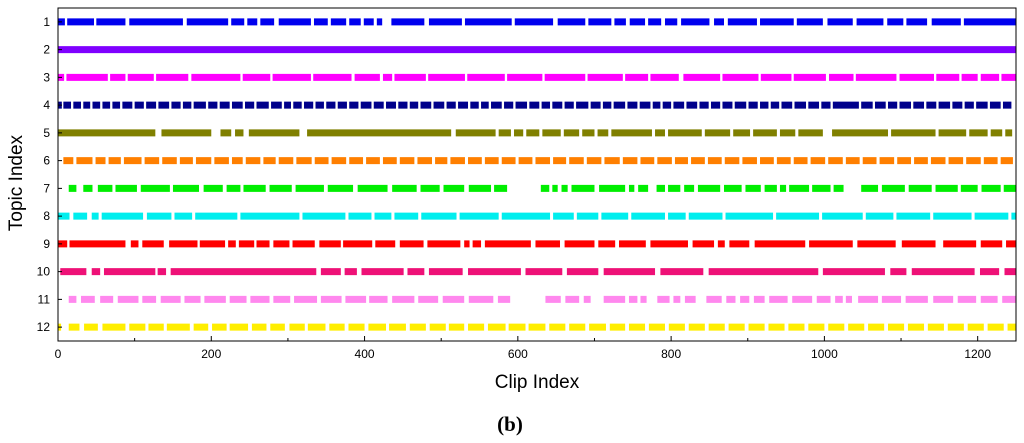  I want to click on x-tick-label: 1000, so click(824, 354).